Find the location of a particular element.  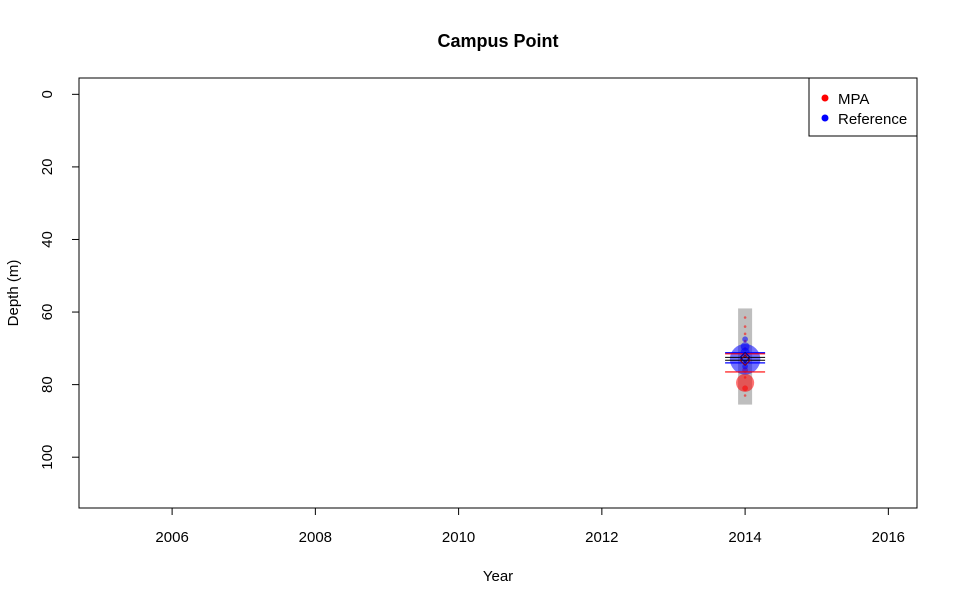

legend-marker-reference is located at coordinates (825, 118).